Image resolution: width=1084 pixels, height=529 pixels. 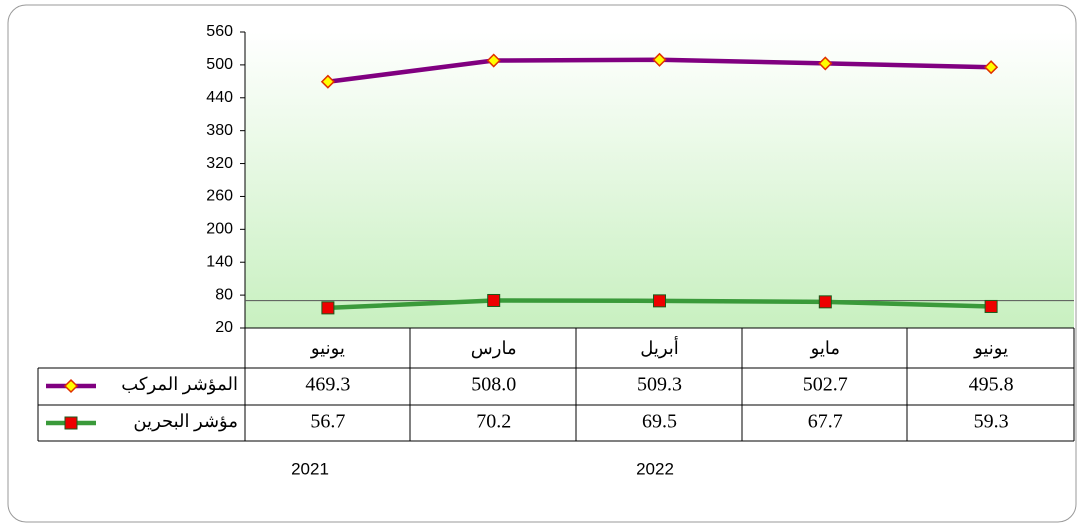 I want to click on y-tick-label: 140, so click(x=219, y=261).